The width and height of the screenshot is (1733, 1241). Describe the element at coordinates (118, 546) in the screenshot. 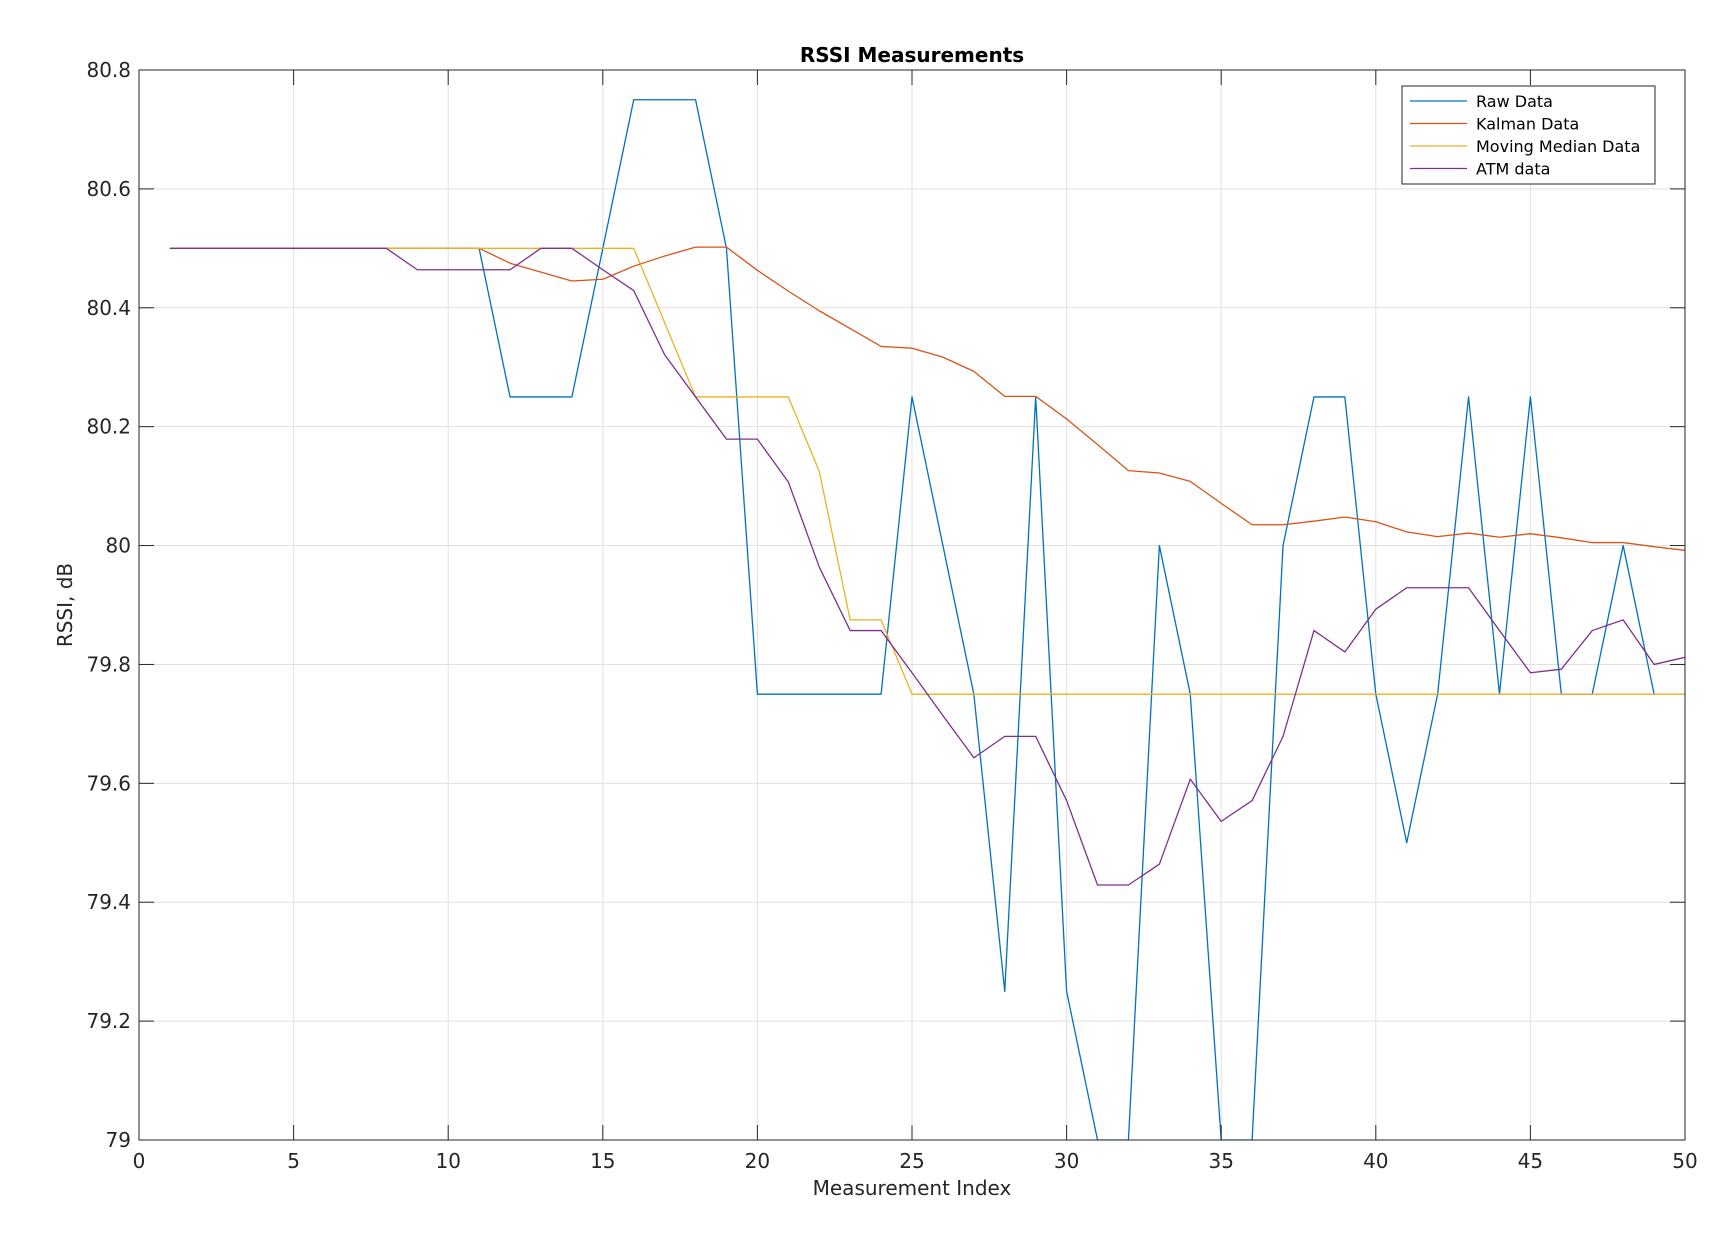

I see `y-tick-label: 80` at that location.